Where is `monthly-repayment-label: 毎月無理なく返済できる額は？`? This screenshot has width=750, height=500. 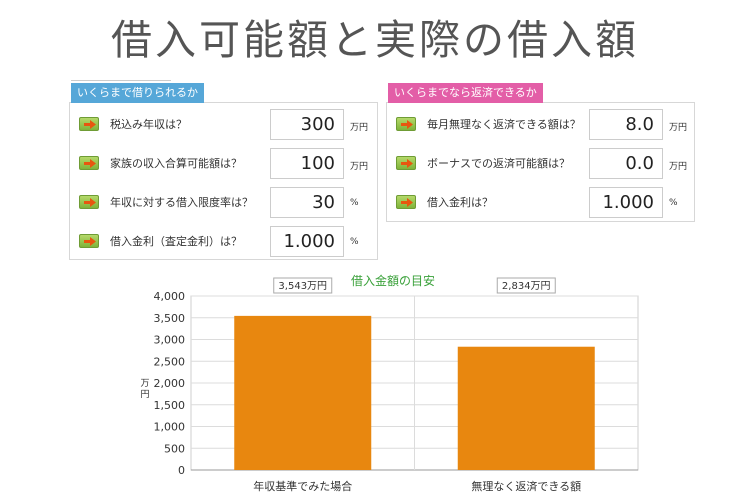 monthly-repayment-label: 毎月無理なく返済できる額は？ is located at coordinates (504, 124).